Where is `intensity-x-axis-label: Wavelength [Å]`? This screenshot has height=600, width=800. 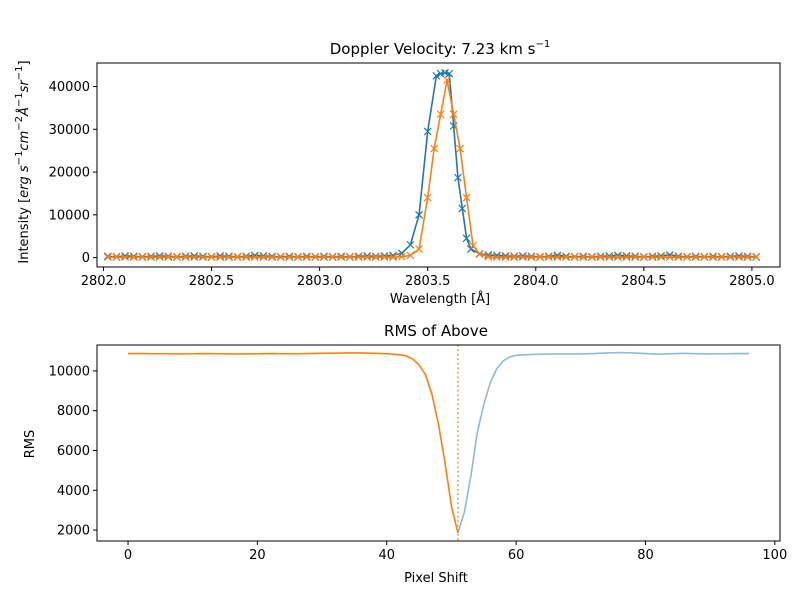
intensity-x-axis-label: Wavelength [Å] is located at coordinates (440, 299).